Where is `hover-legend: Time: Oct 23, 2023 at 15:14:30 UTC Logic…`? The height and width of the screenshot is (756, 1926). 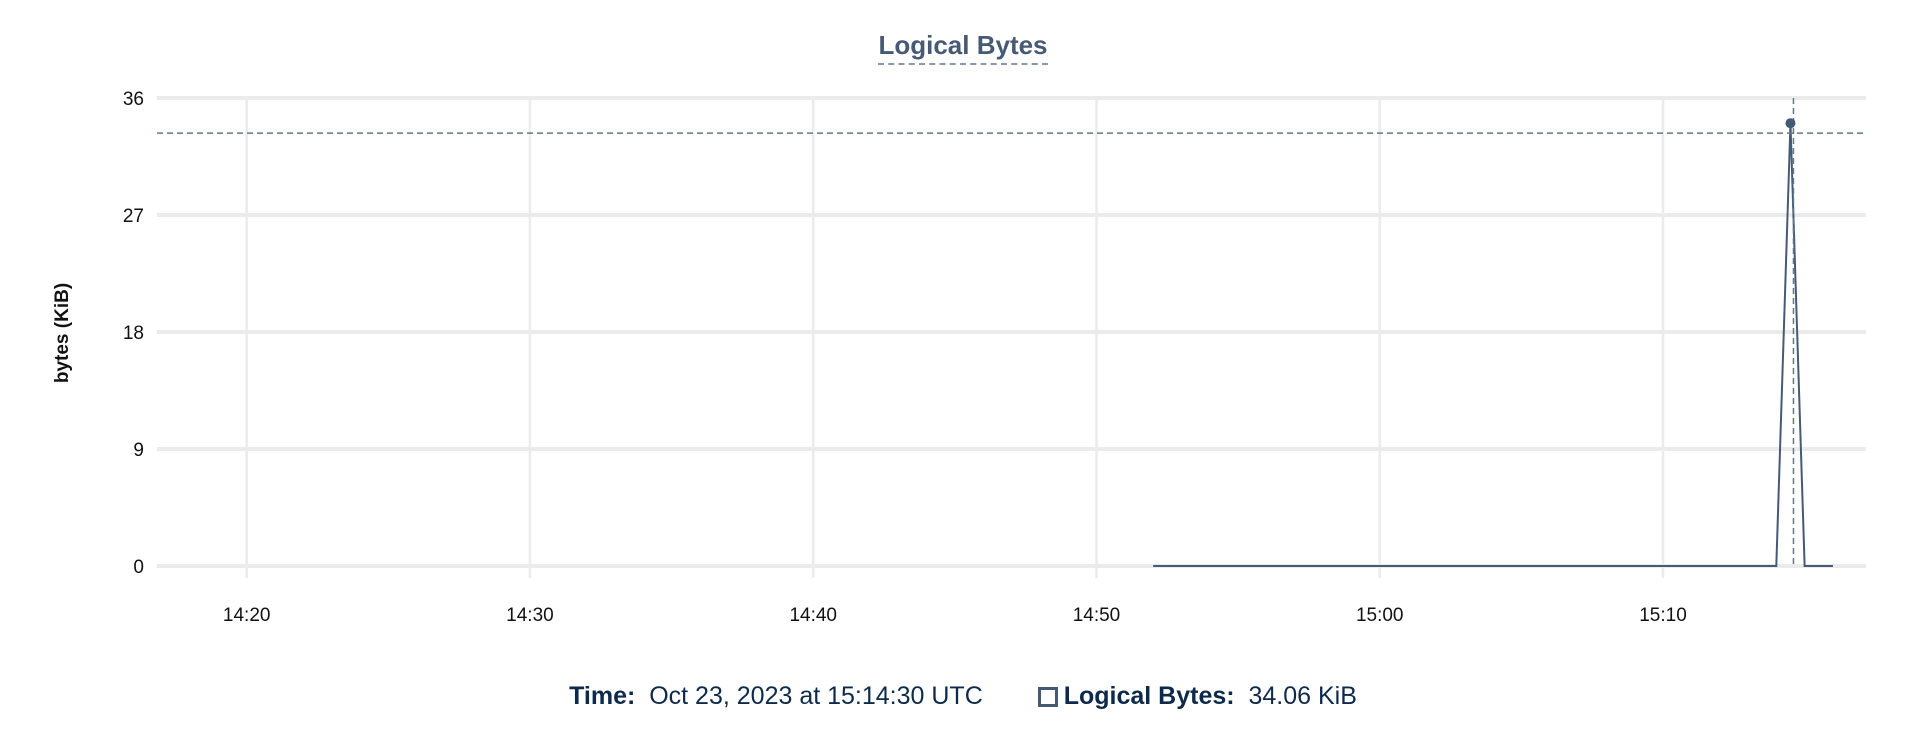
hover-legend: Time: Oct 23, 2023 at 15:14:30 UTC Logic… is located at coordinates (963, 696).